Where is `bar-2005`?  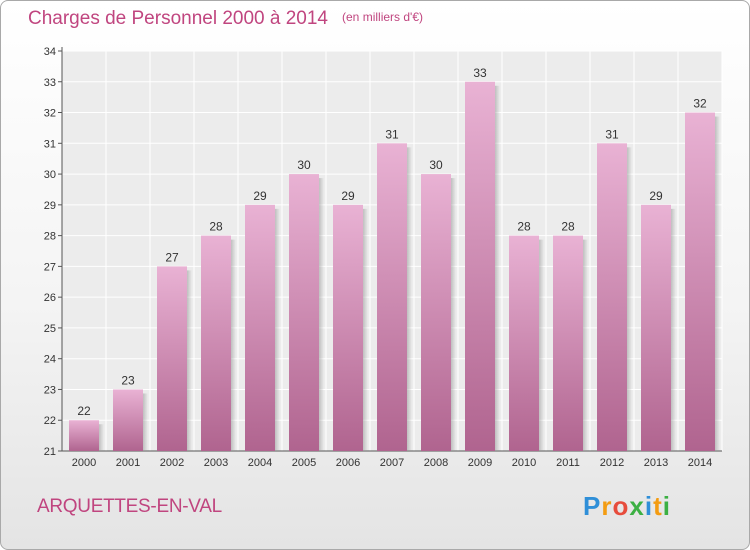 bar-2005 is located at coordinates (304, 313).